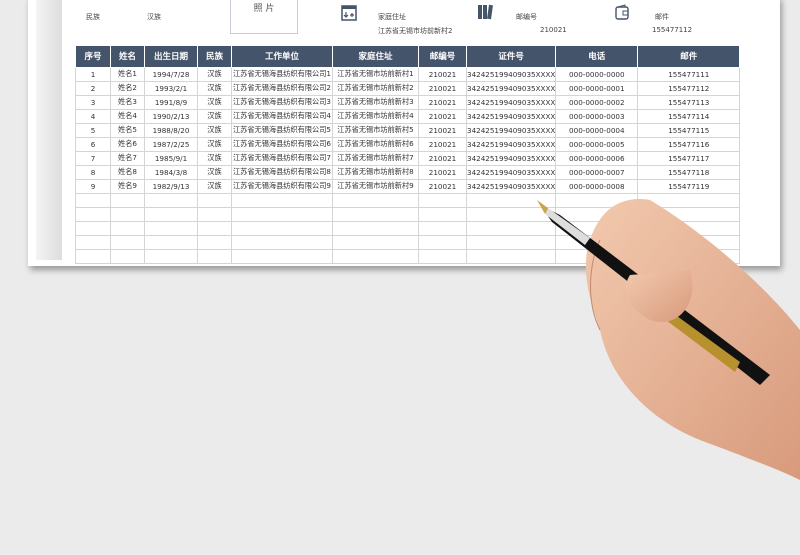 This screenshot has height=555, width=800. Describe the element at coordinates (375, 57) in the screenshot. I see `column-header: 家庭住址` at that location.